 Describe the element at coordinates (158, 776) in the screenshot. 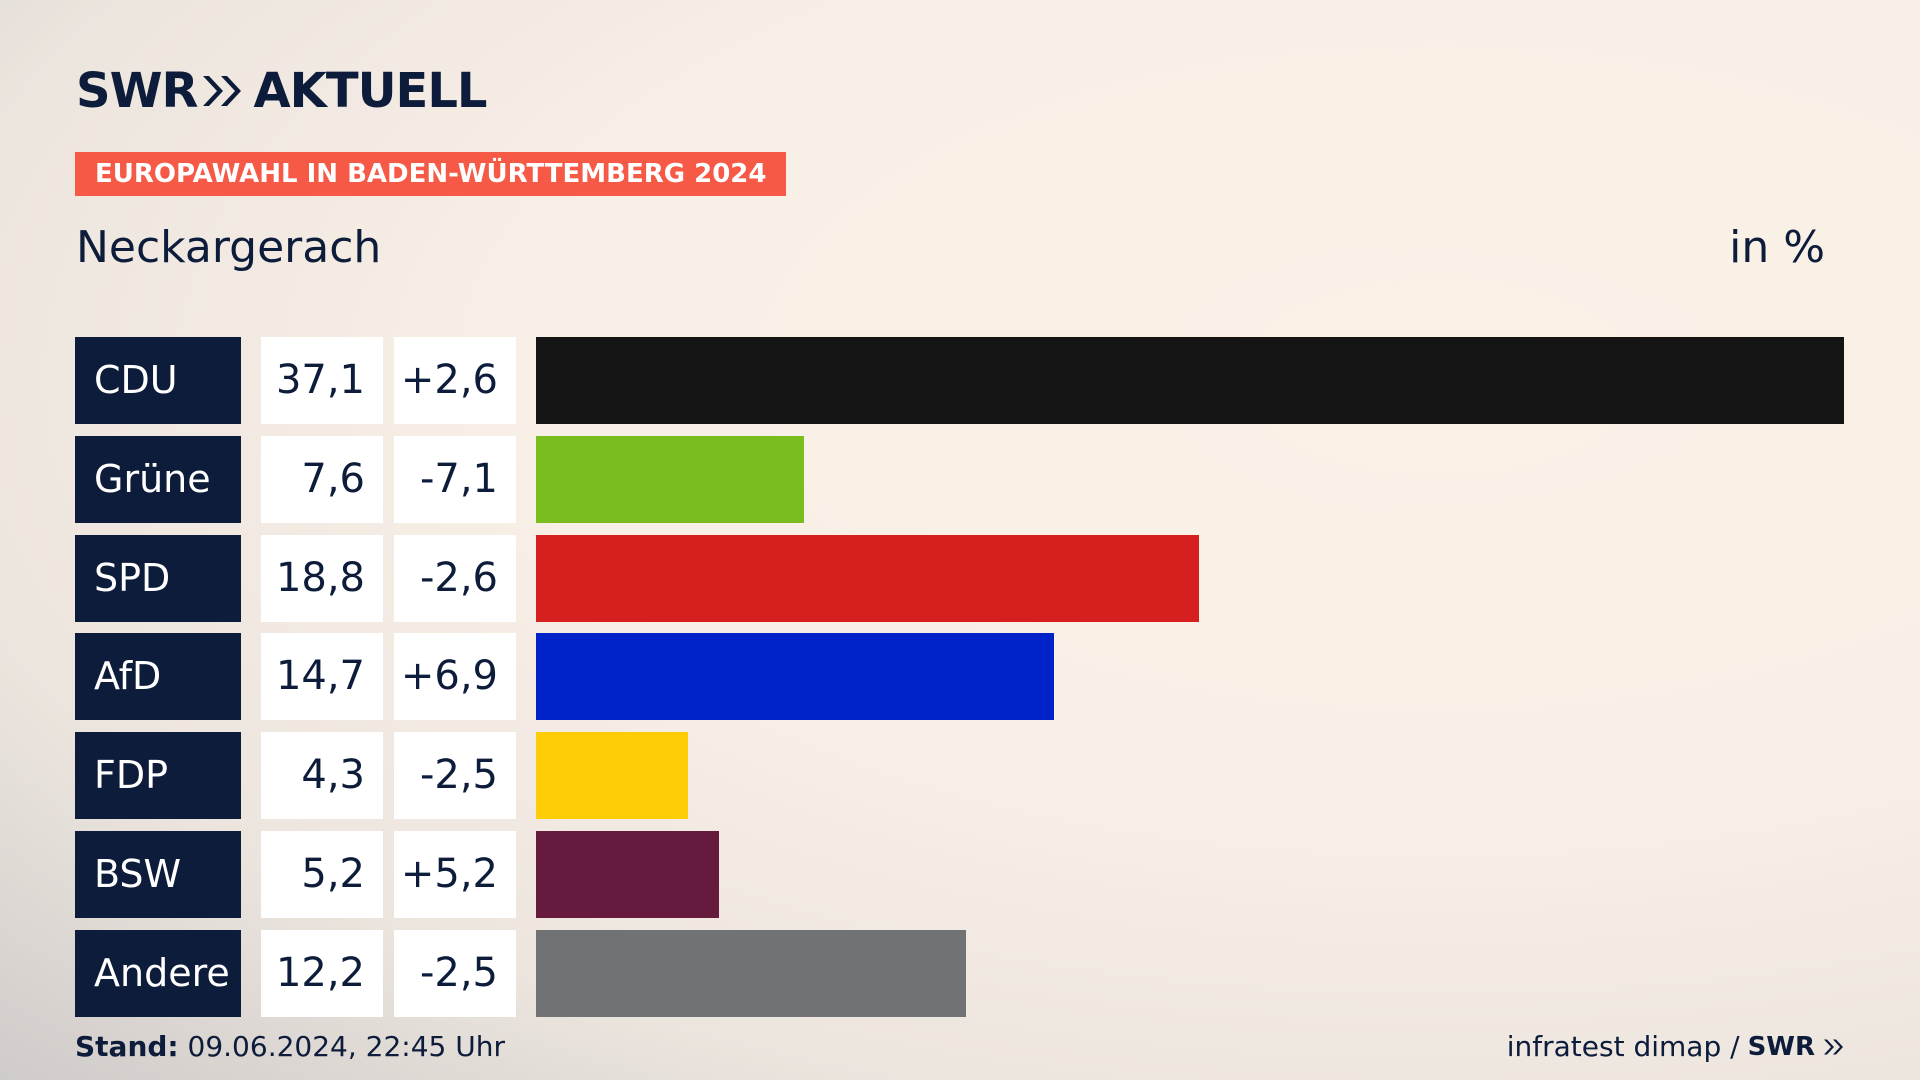

I see `party-label: FDP` at that location.